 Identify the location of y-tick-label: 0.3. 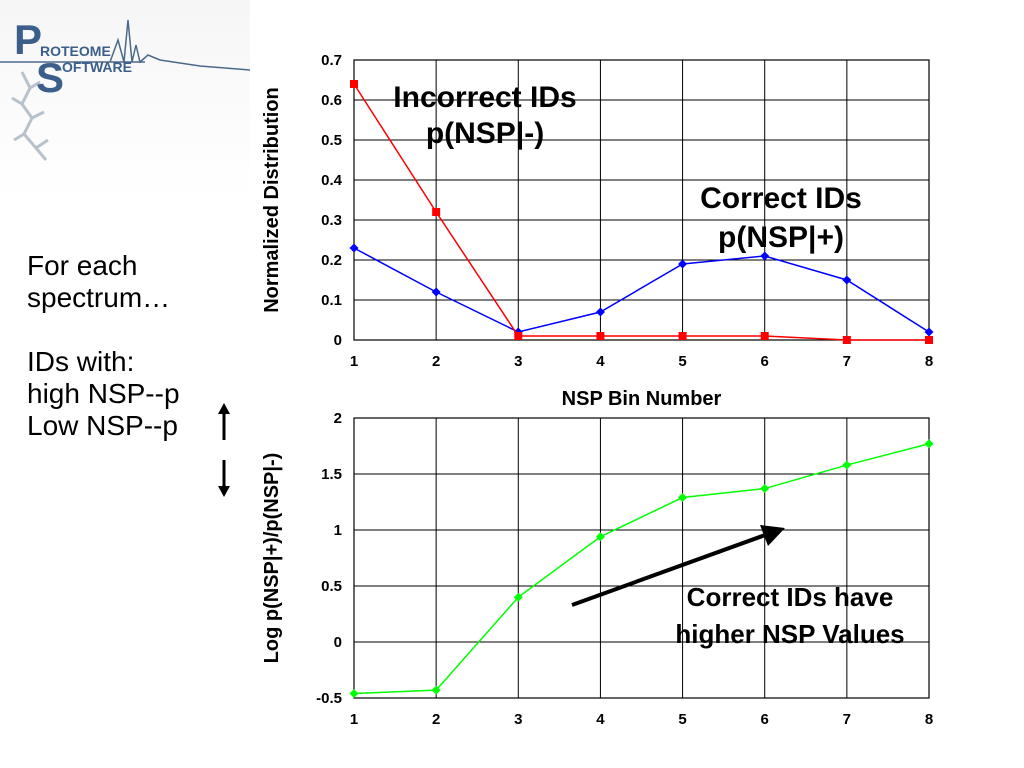
(331, 220).